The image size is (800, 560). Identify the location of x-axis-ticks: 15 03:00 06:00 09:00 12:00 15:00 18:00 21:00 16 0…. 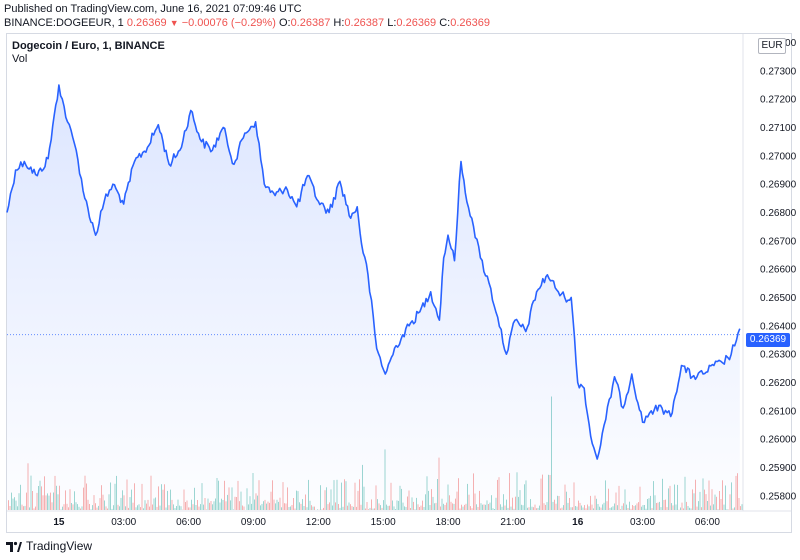
(386, 522).